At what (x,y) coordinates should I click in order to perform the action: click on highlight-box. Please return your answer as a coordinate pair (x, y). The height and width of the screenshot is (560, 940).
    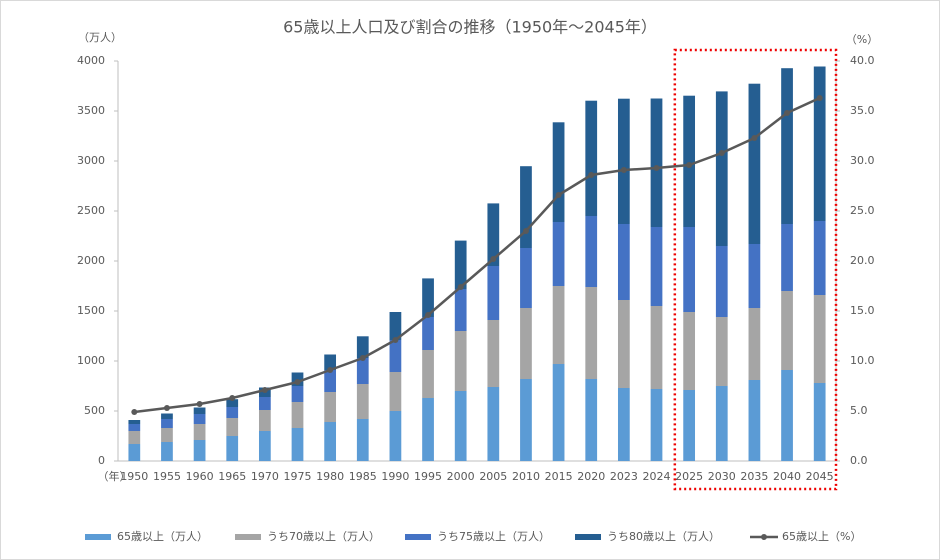
    Looking at the image, I should click on (755, 269).